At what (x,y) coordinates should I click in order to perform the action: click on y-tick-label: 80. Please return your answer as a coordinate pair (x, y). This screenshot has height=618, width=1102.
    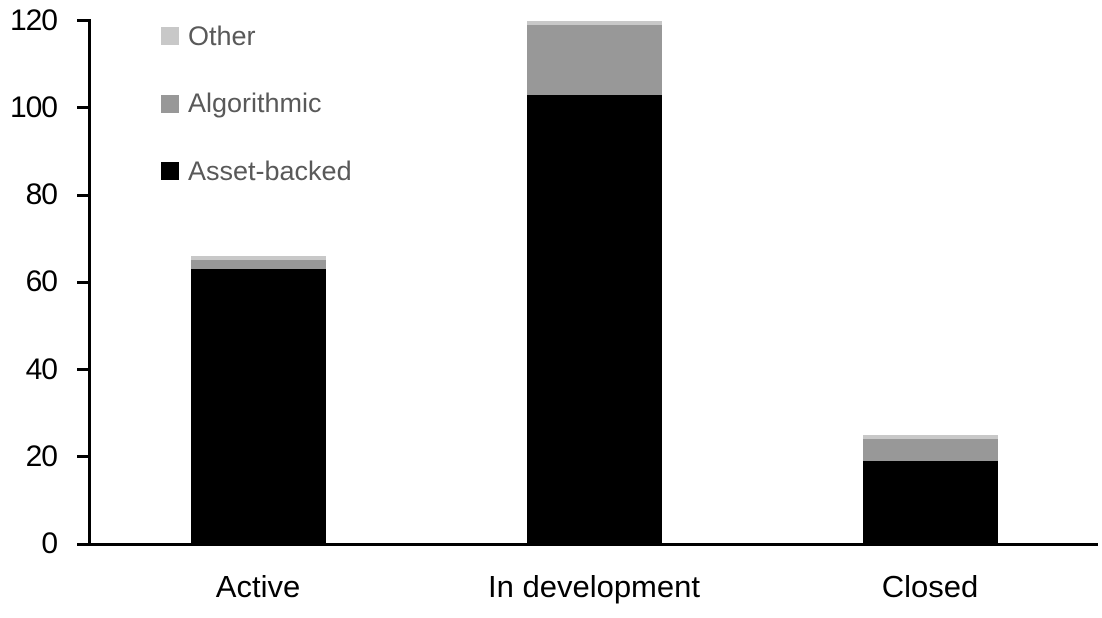
    Looking at the image, I should click on (41, 194).